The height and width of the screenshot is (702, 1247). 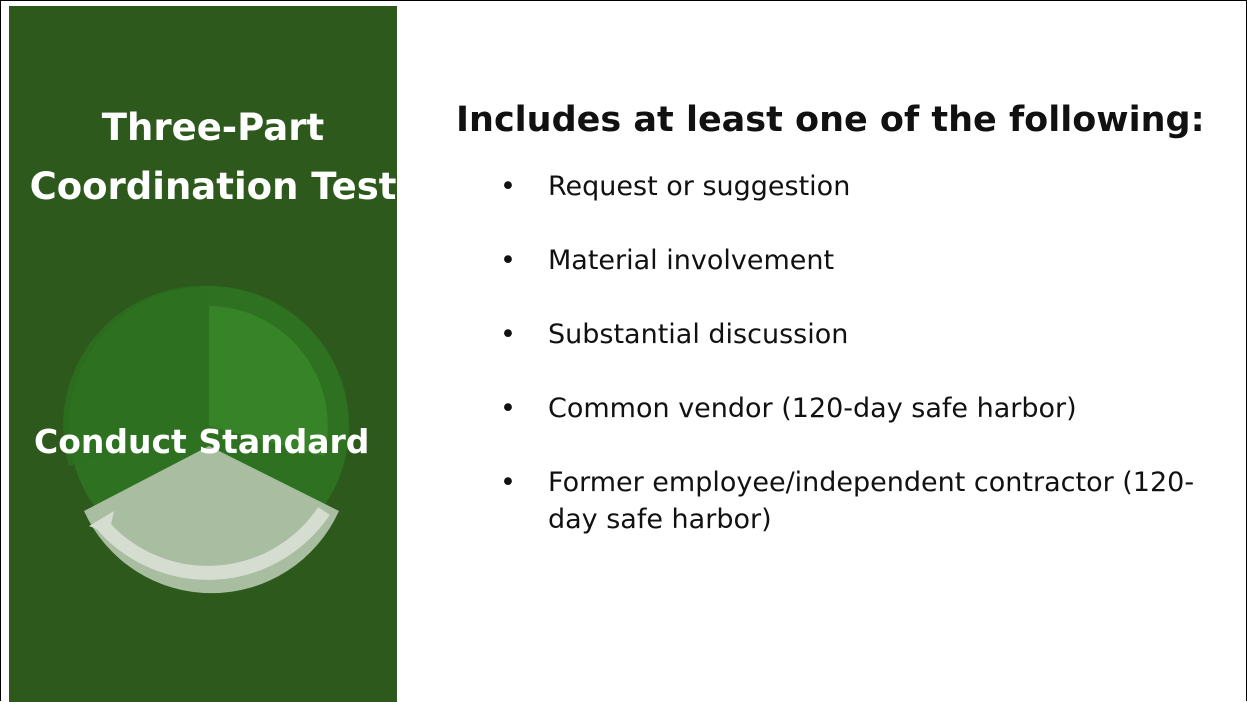 I want to click on cycle-diagram, so click(x=206, y=439).